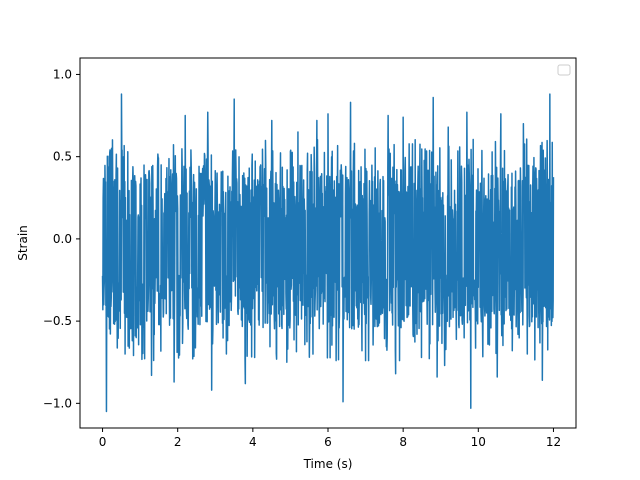 The width and height of the screenshot is (640, 480). What do you see at coordinates (62, 157) in the screenshot?
I see `y-tick-label: 0.5` at bounding box center [62, 157].